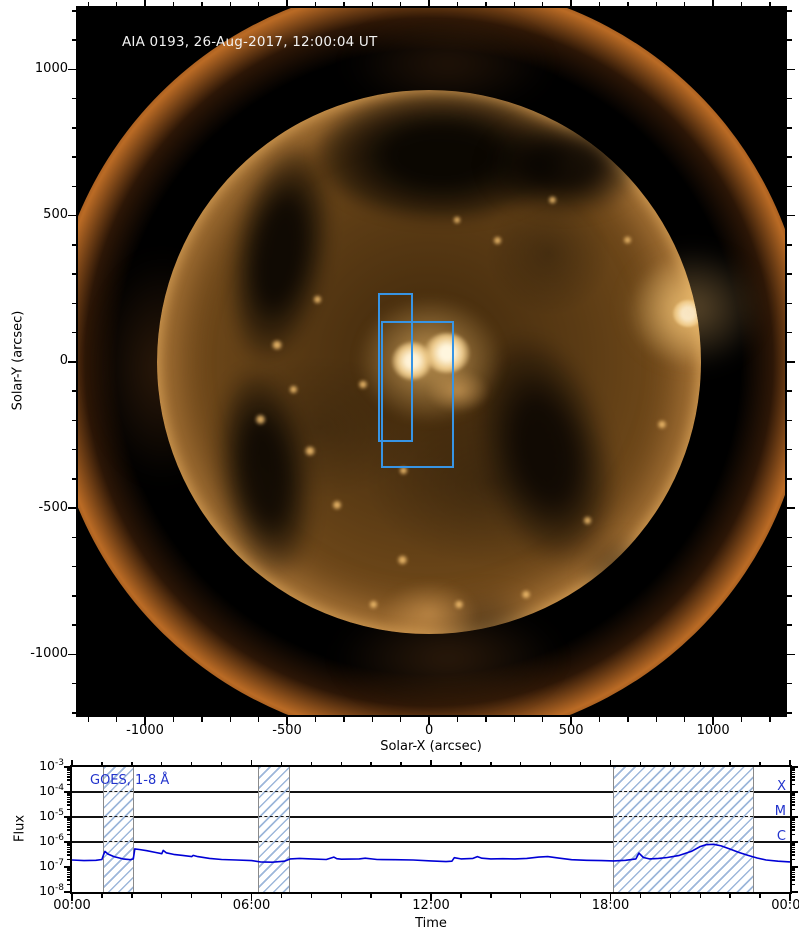 The height and width of the screenshot is (939, 799). I want to click on goes-y-tick-label: 10⁻⁸, so click(51, 891).